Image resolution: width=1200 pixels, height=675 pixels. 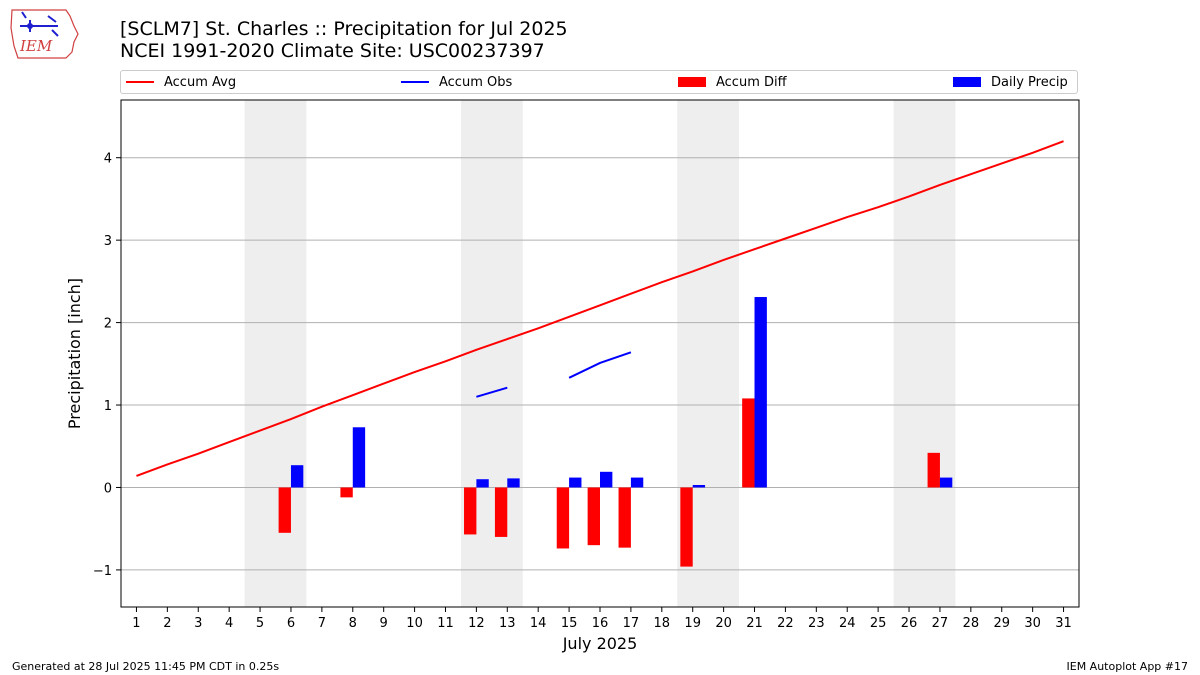 What do you see at coordinates (415, 82) in the screenshot?
I see `legend-swatch-accum-obs` at bounding box center [415, 82].